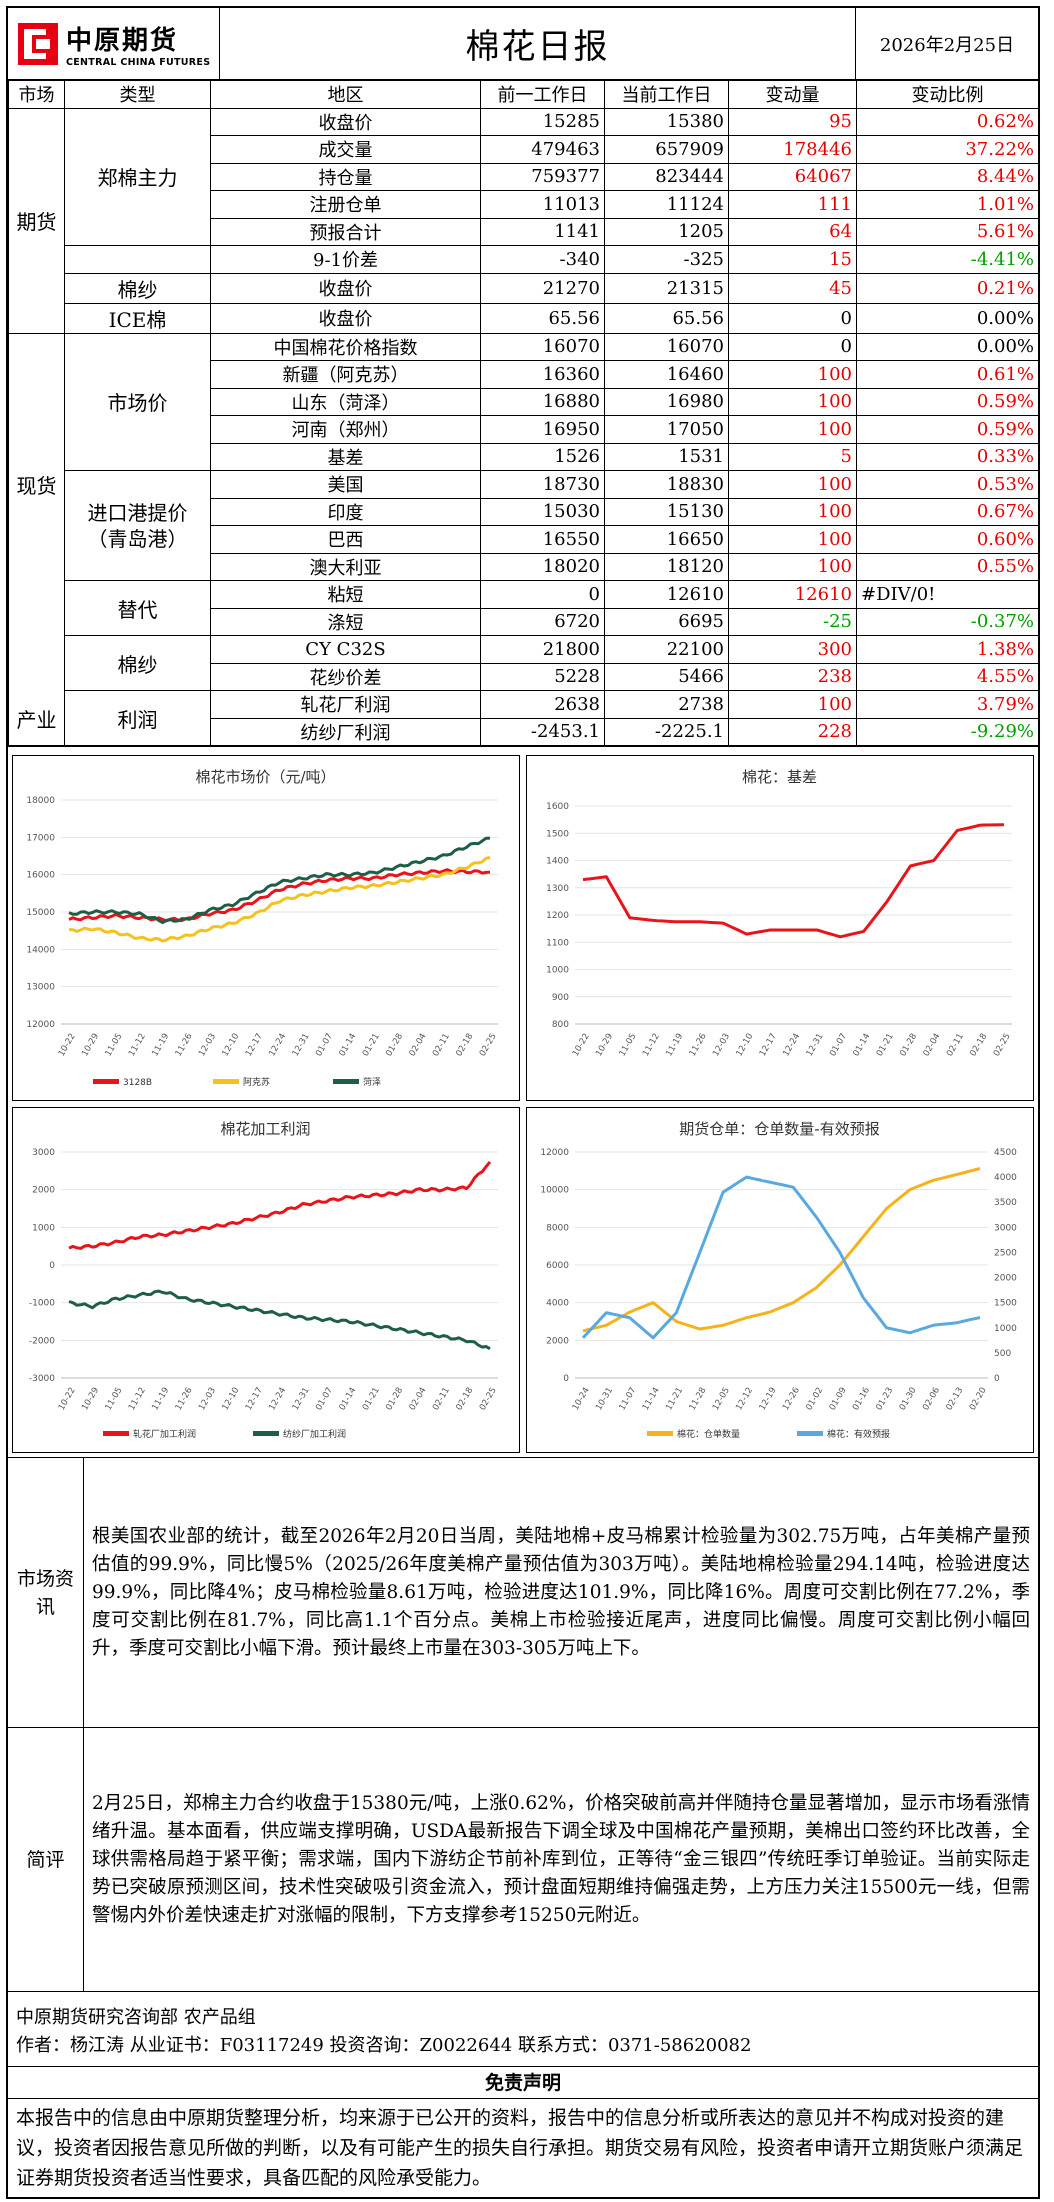 This screenshot has height=2202, width=1054. What do you see at coordinates (523, 484) in the screenshot?
I see `table-row: 现货 市场价 中国棉花价格指数 16070 16070 0 0.00%` at bounding box center [523, 484].